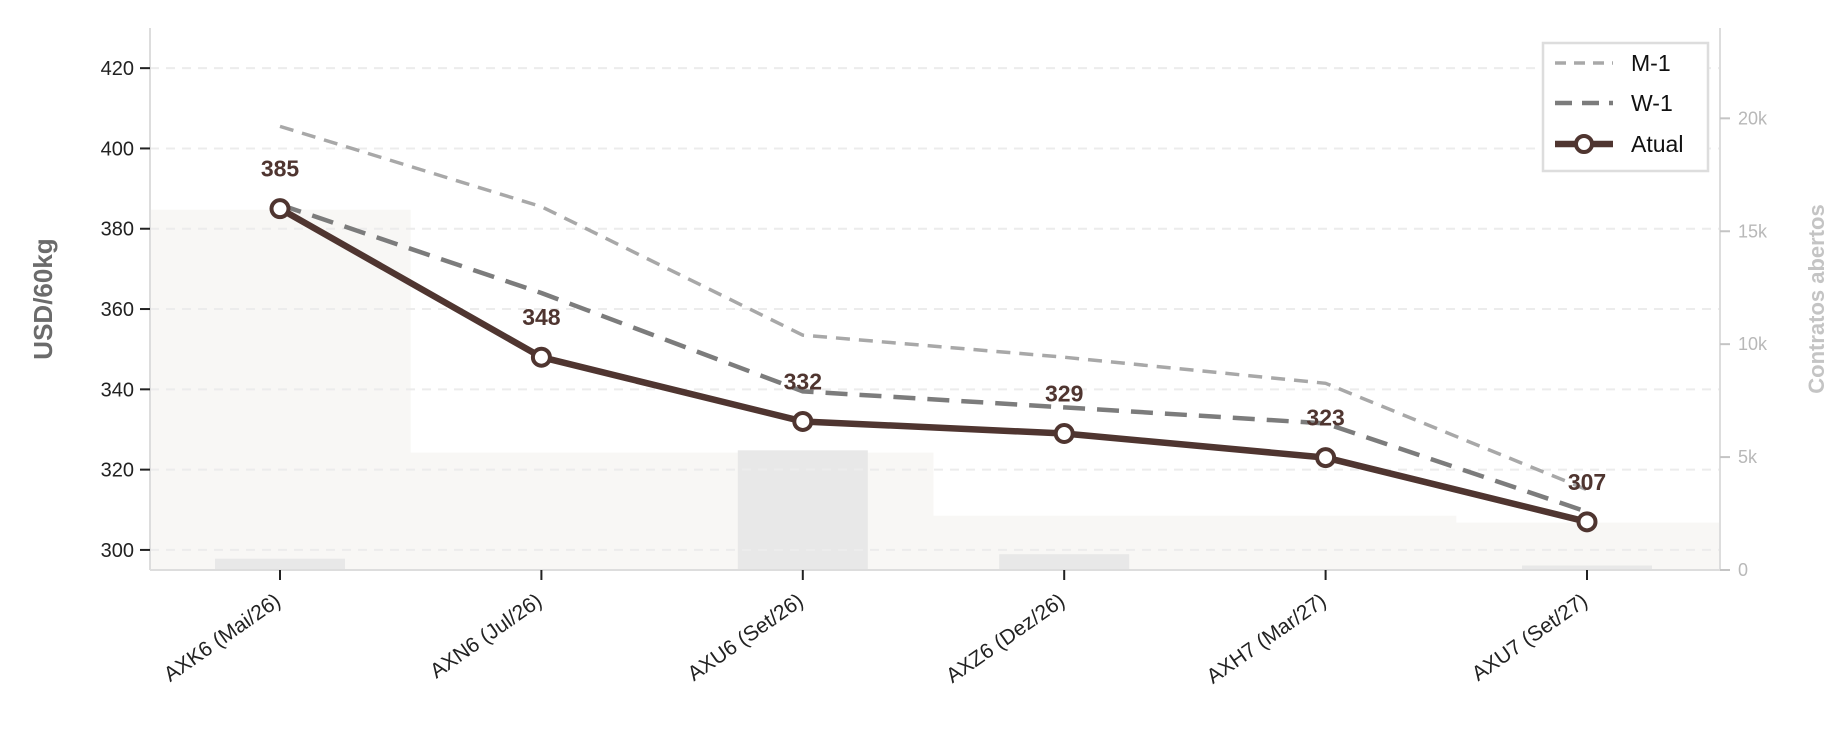 The height and width of the screenshot is (734, 1846). What do you see at coordinates (1652, 103) in the screenshot?
I see `legend-label: W-1` at bounding box center [1652, 103].